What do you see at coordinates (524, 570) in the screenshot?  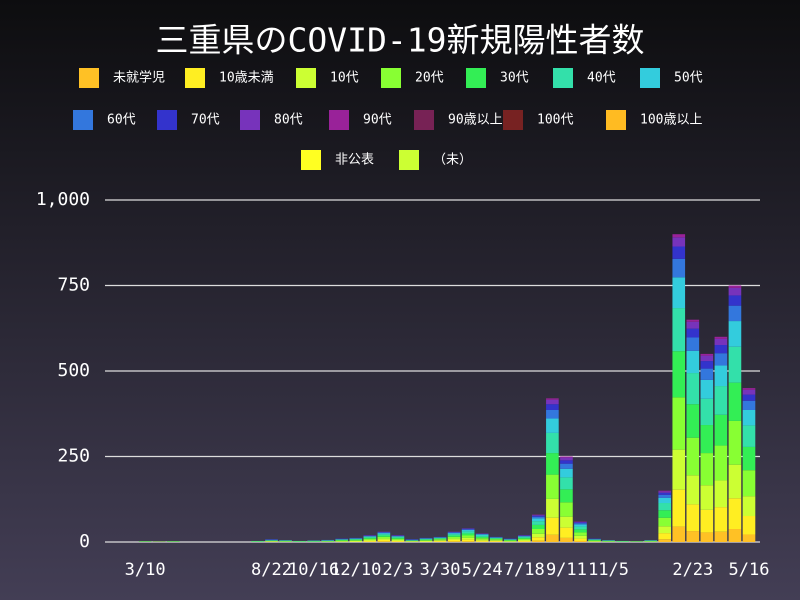 I see `x-tick-label: 7/18` at bounding box center [524, 570].